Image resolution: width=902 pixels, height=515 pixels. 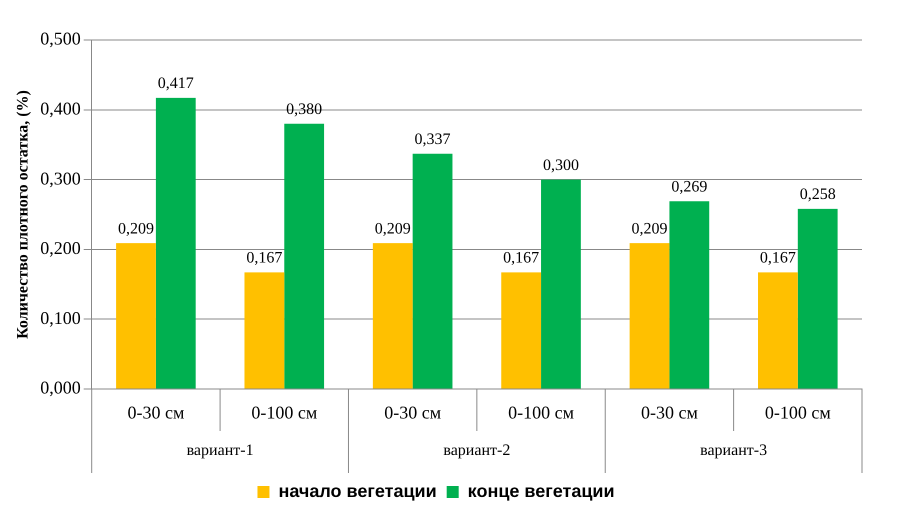 I want to click on data-label: 0,258, so click(x=818, y=195).